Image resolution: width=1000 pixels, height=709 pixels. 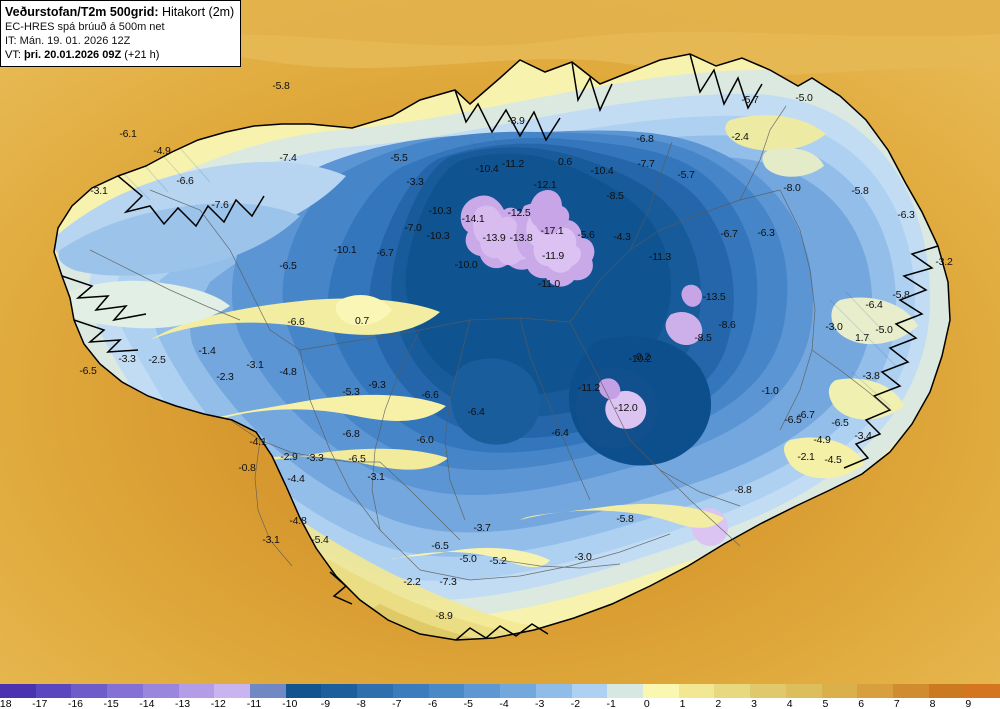 What do you see at coordinates (448, 582) in the screenshot?
I see `temperature-value-label: -7.3` at bounding box center [448, 582].